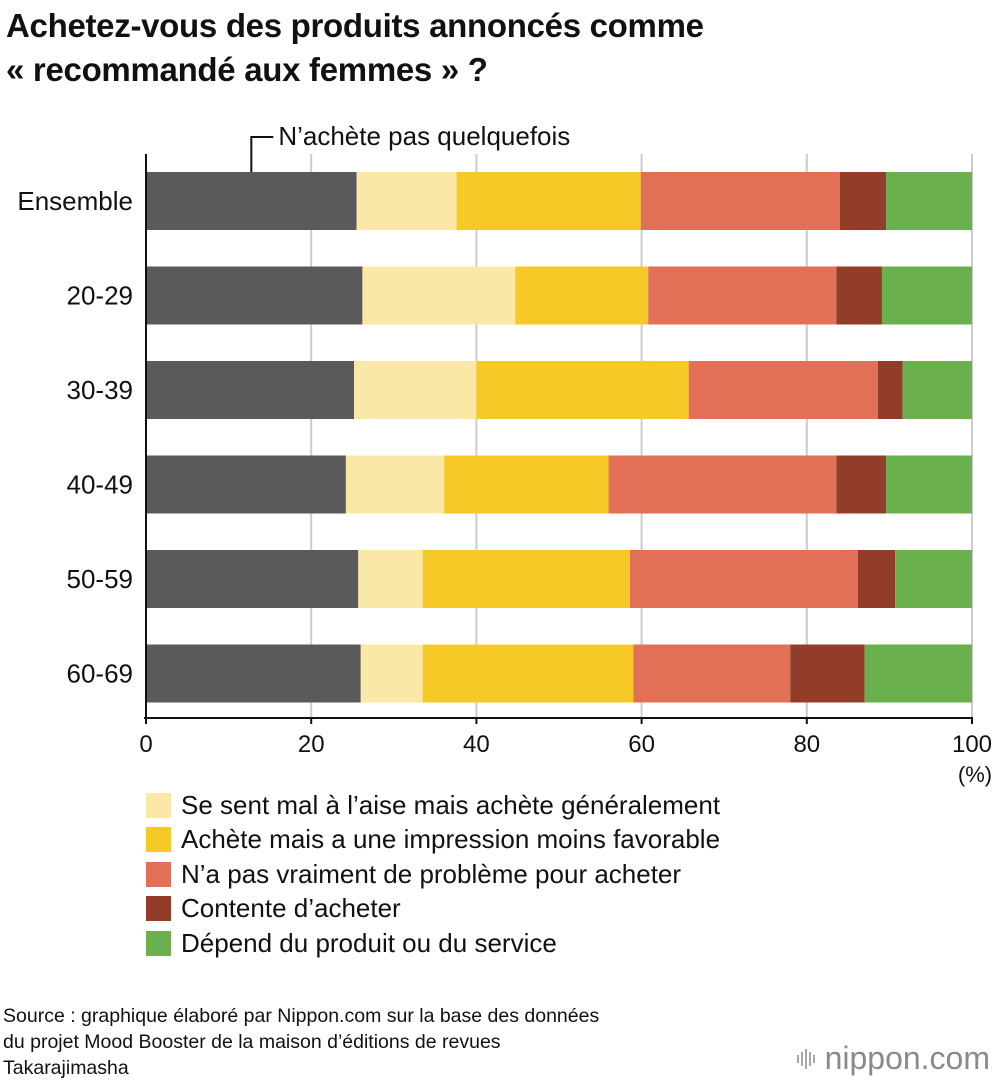  I want to click on category-label: 50-59, so click(100, 579).